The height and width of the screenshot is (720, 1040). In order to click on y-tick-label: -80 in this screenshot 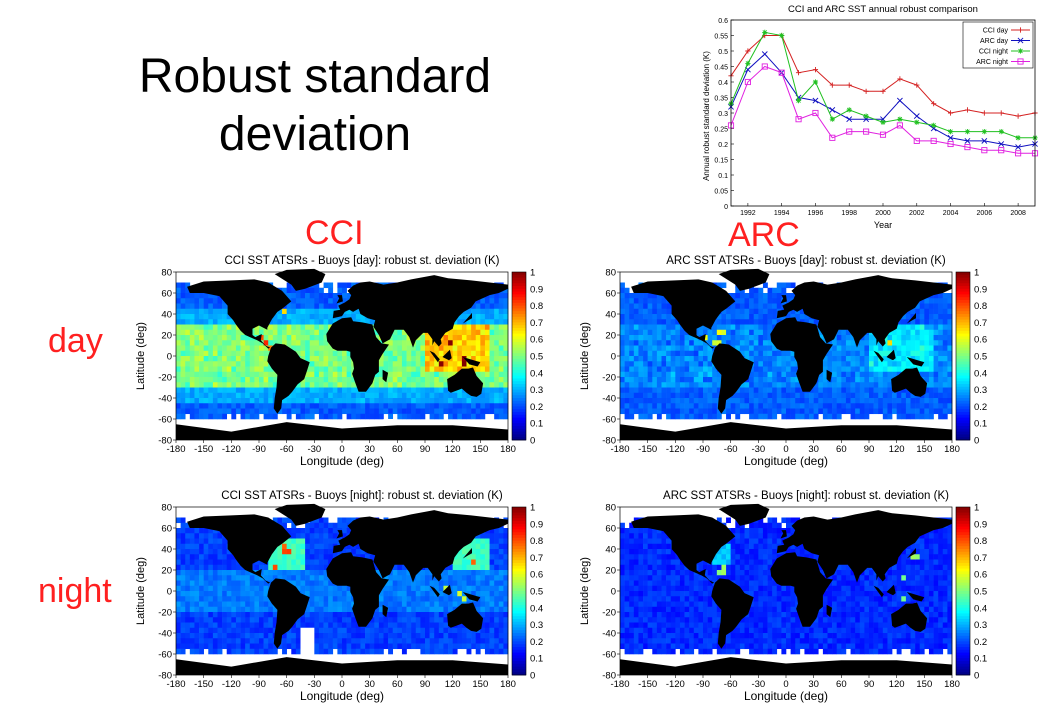, I will do `click(609, 441)`.